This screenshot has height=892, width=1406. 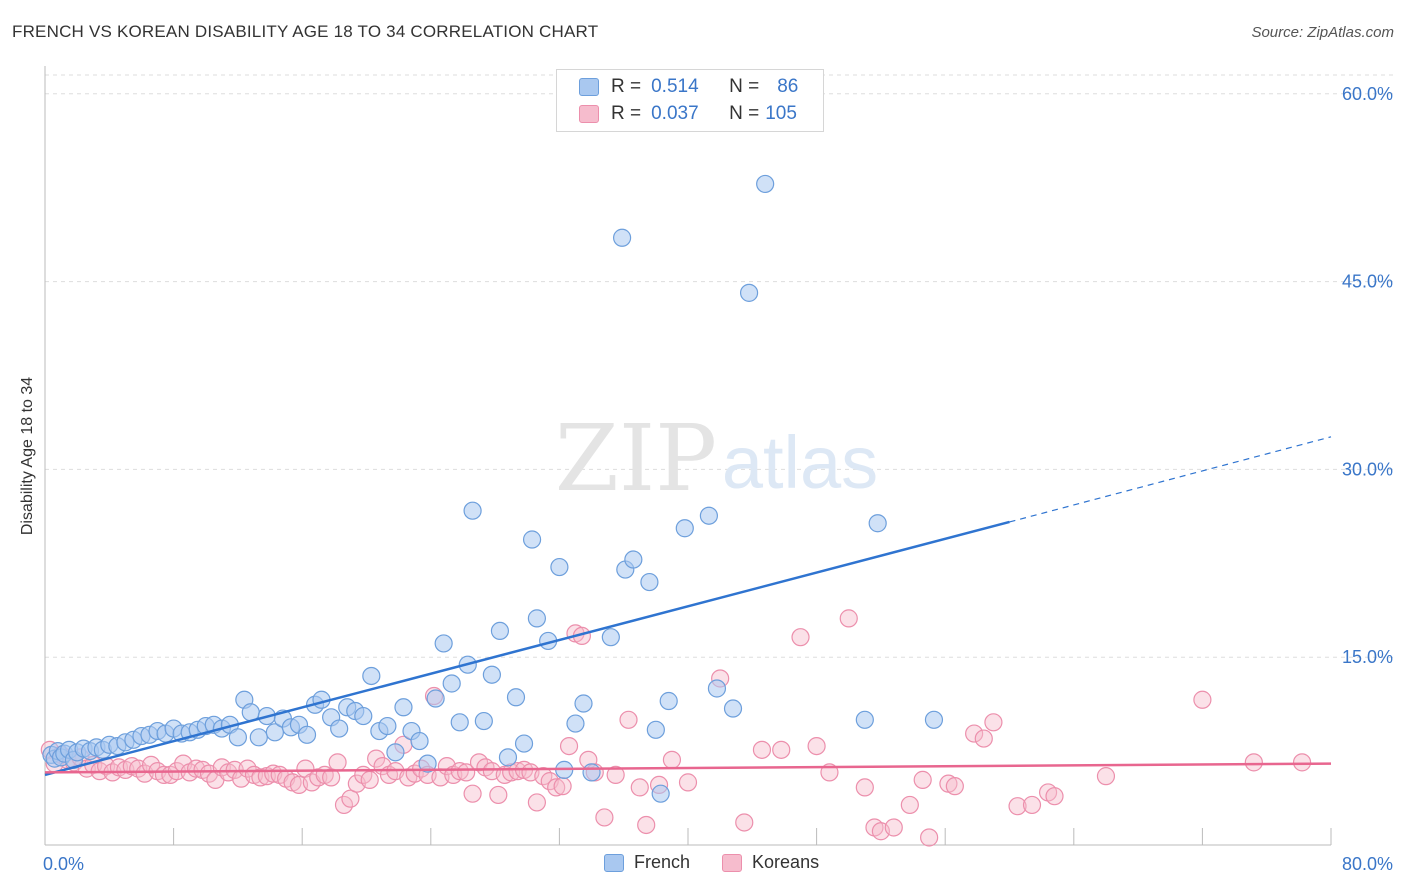 I want to click on french-legend-label: French, so click(x=662, y=862).